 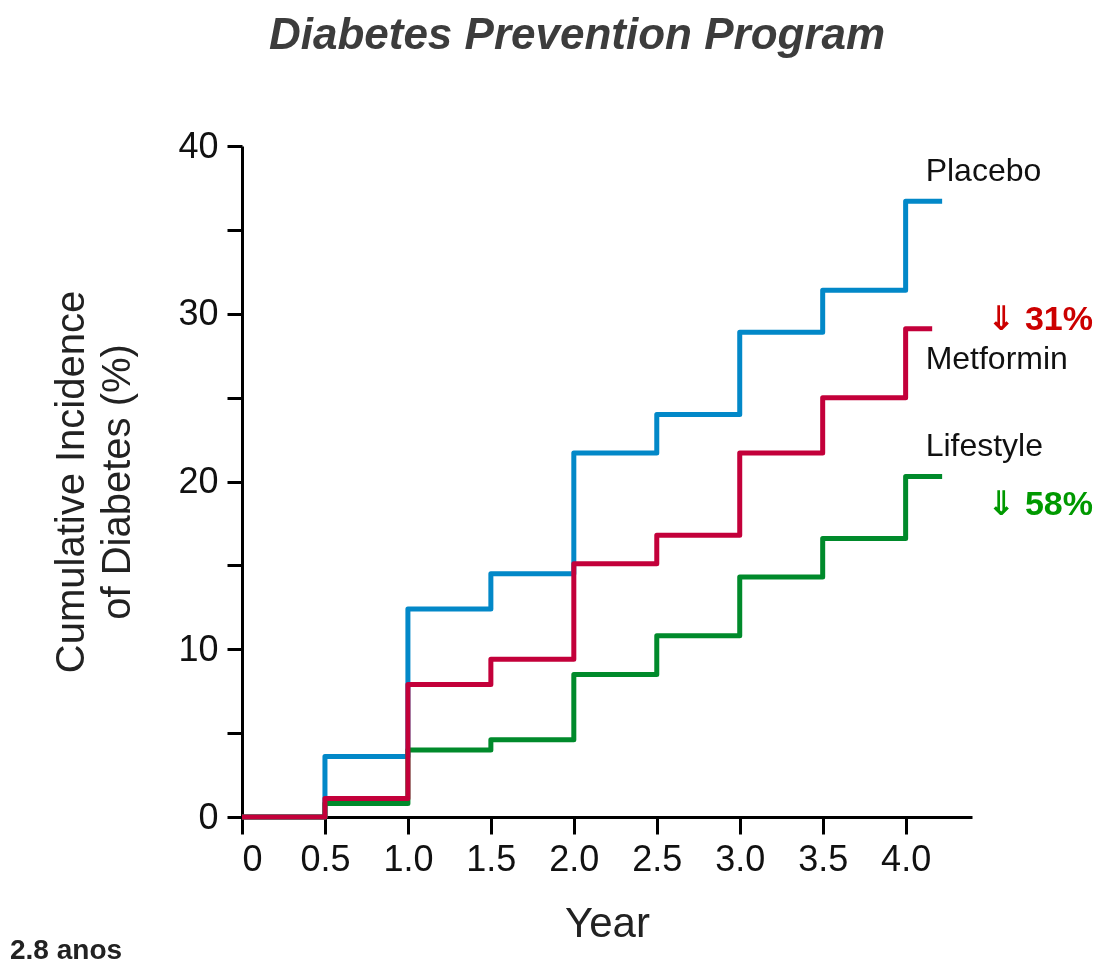 What do you see at coordinates (984, 445) in the screenshot?
I see `series-label: Lifestyle` at bounding box center [984, 445].